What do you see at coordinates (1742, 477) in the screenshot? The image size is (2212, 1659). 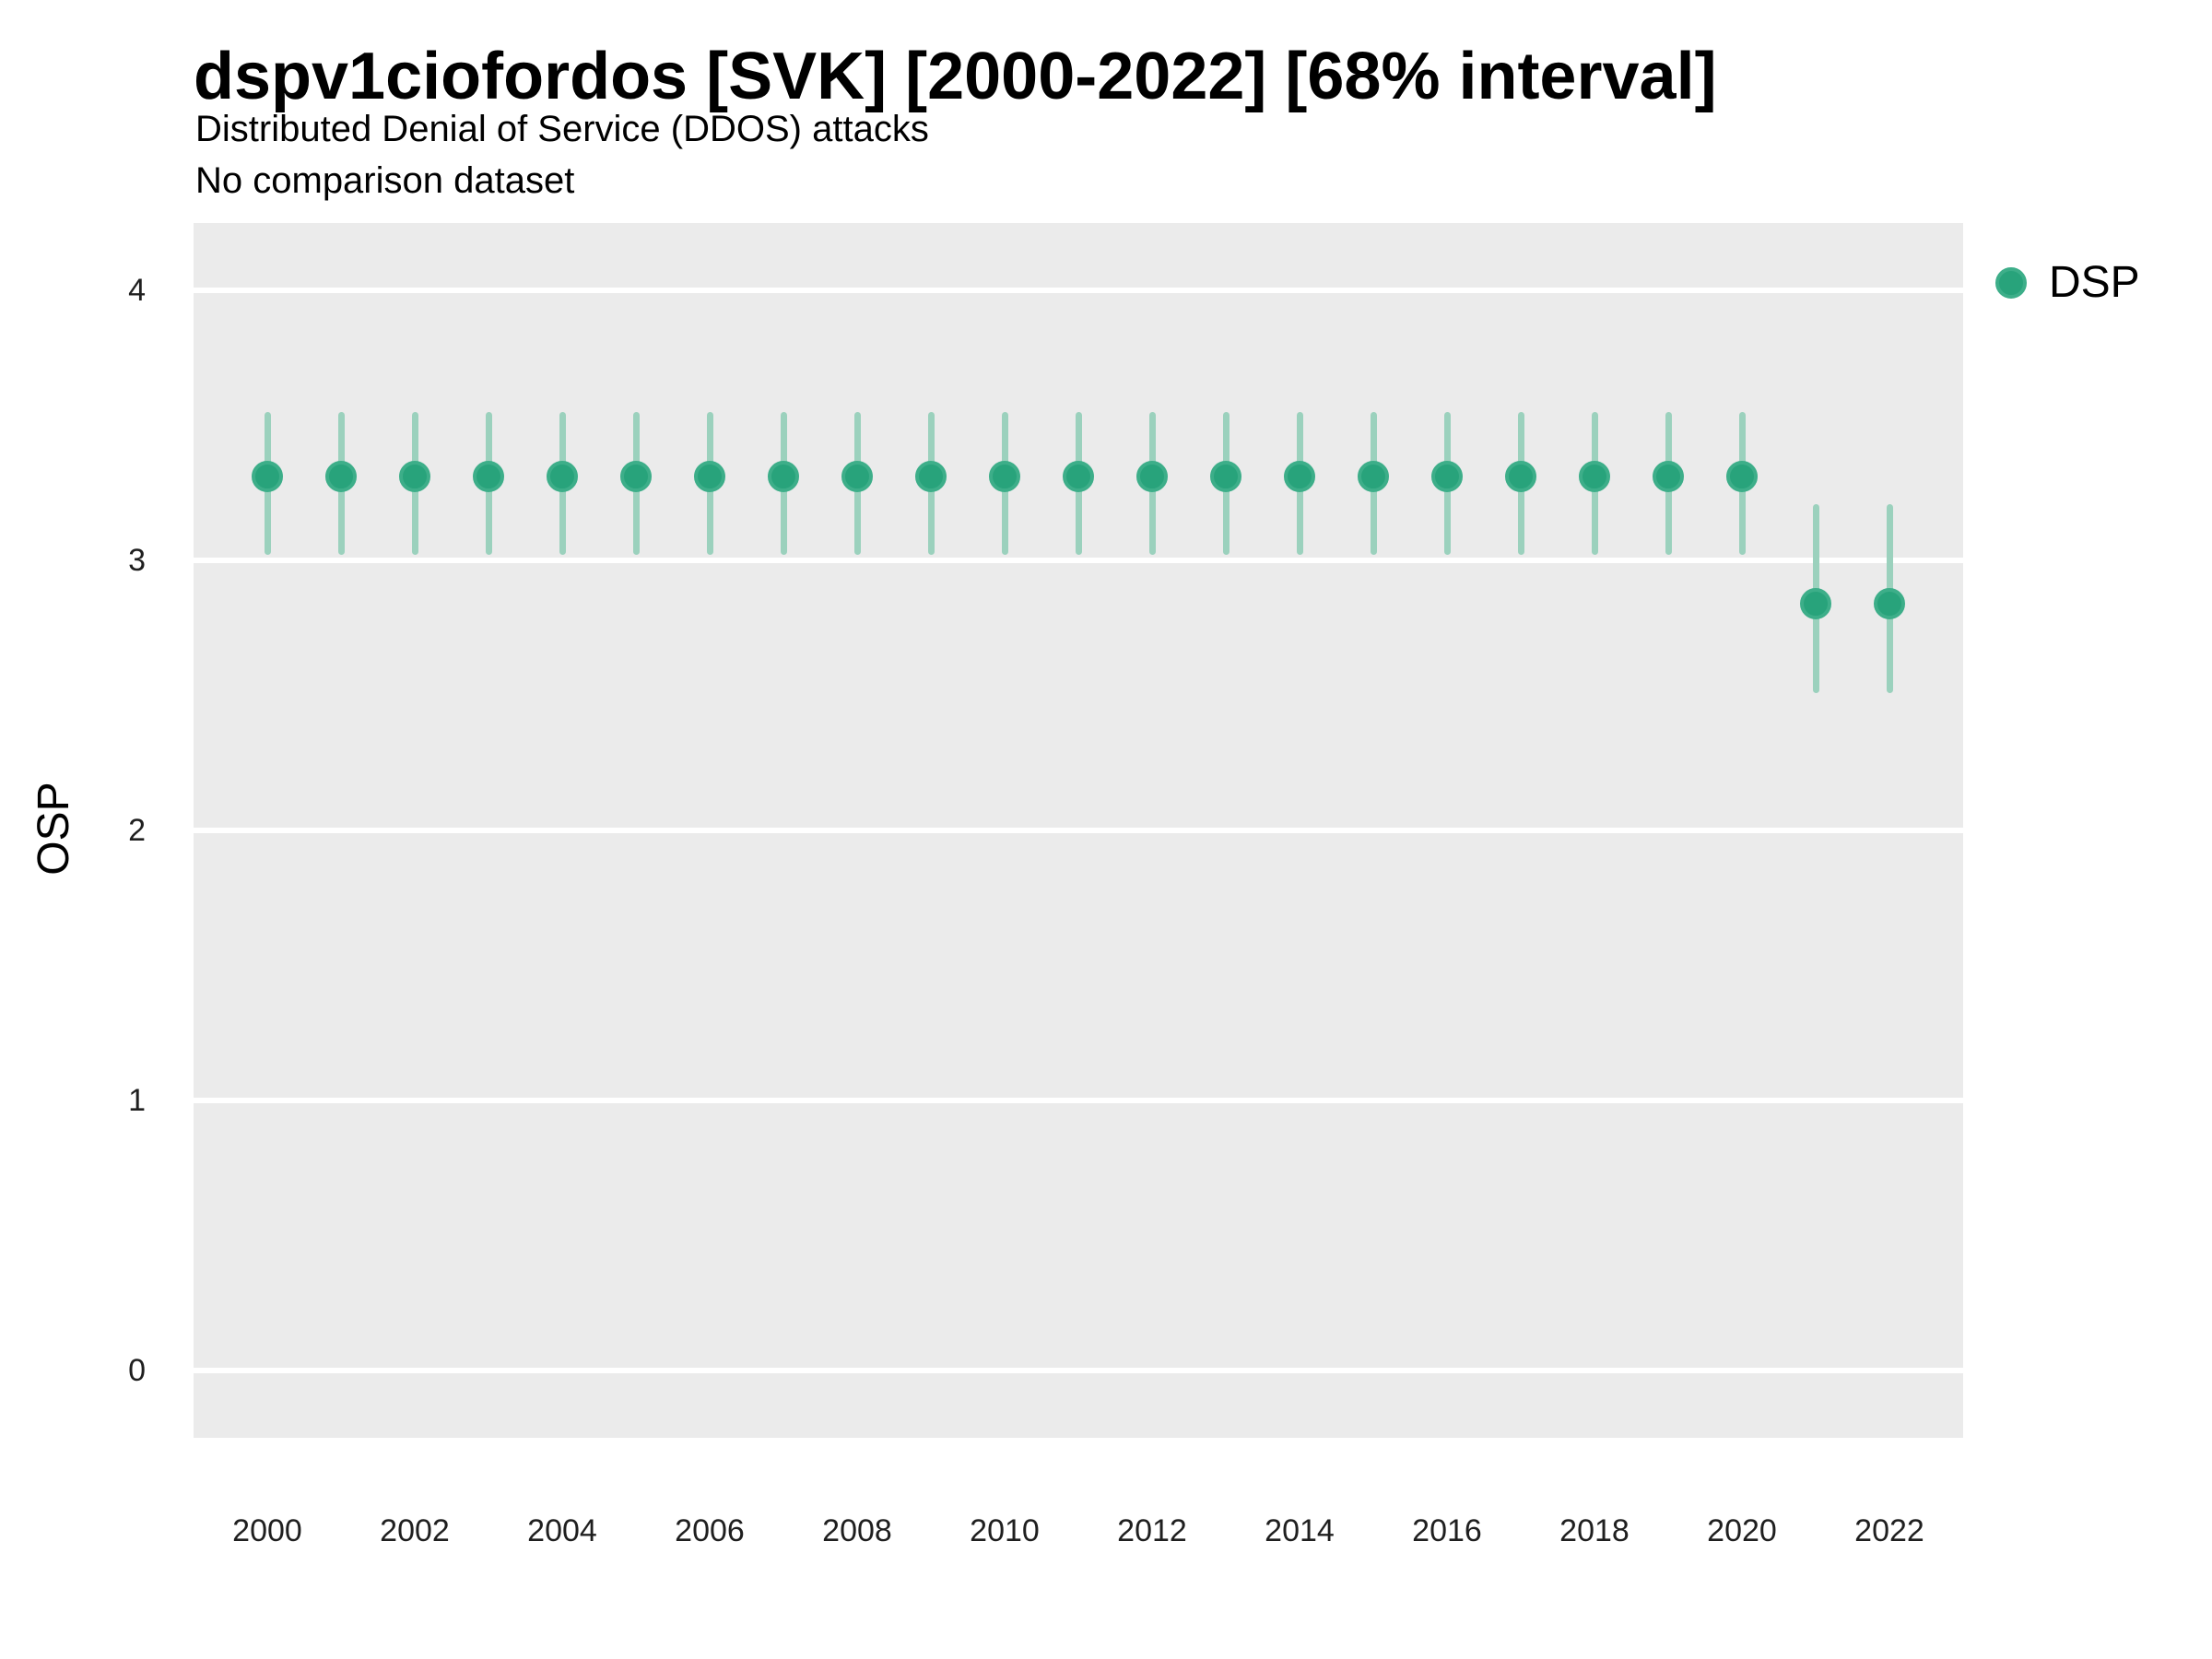 I see `data-point-2020` at bounding box center [1742, 477].